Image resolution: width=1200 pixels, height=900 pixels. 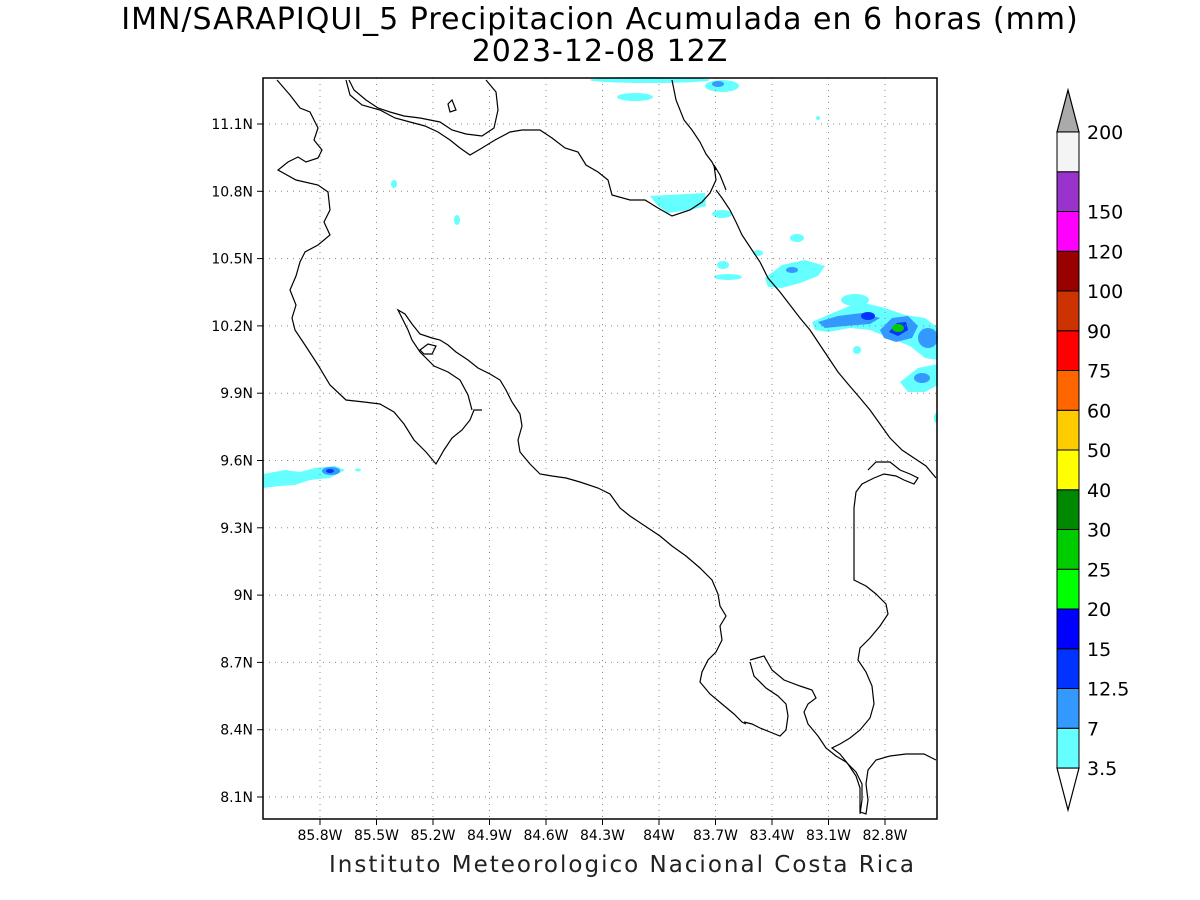 What do you see at coordinates (1105, 252) in the screenshot?
I see `legend-level-label: 120` at bounding box center [1105, 252].